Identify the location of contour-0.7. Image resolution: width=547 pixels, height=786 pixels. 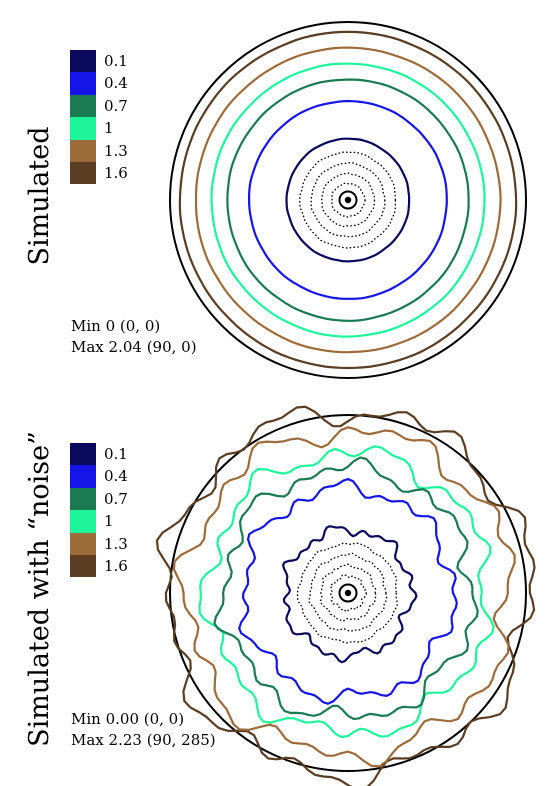
(348, 200).